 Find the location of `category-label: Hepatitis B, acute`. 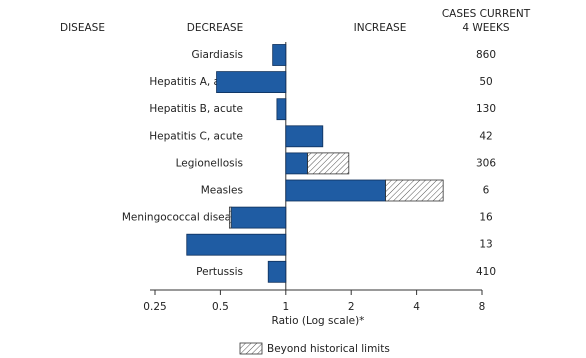

category-label: Hepatitis B, acute is located at coordinates (196, 109).